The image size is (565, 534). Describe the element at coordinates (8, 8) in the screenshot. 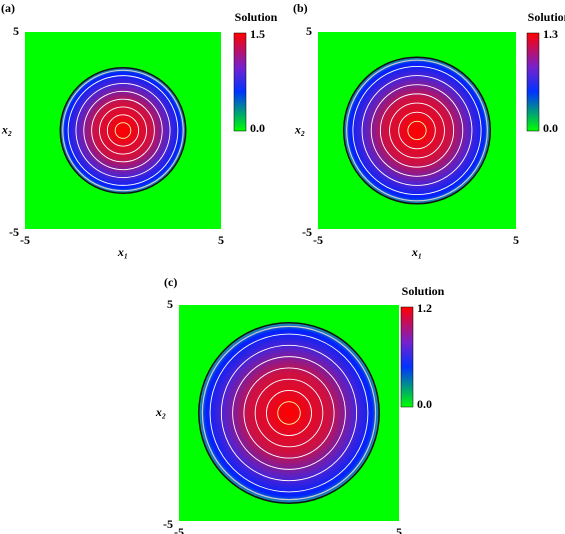

I see `panel-label: (a)` at that location.